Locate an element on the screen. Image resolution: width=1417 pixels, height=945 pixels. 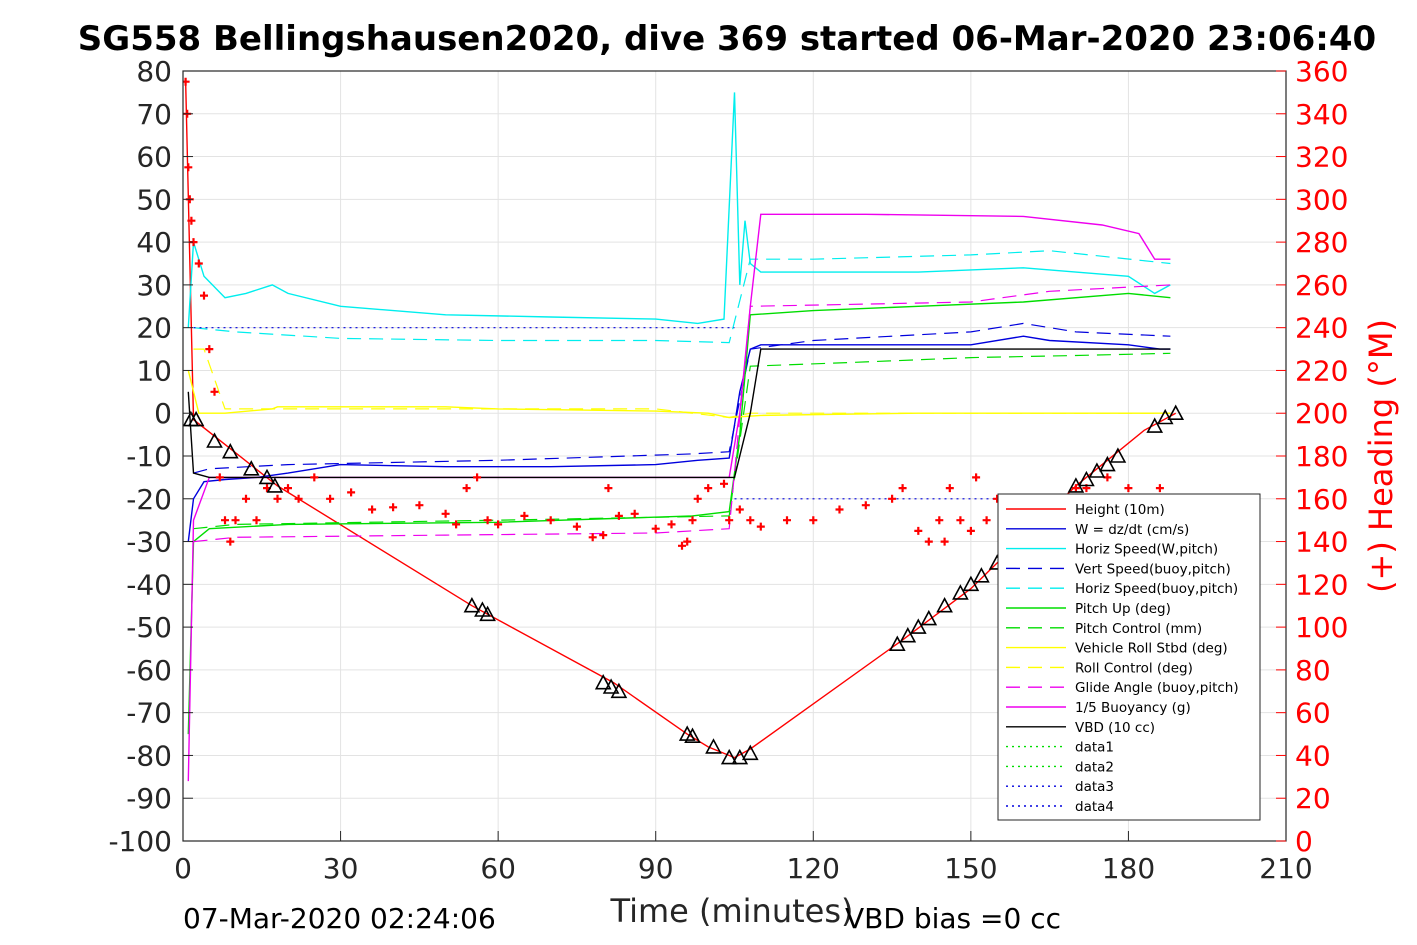
y2-tick-label: 80 is located at coordinates (1313, 670).